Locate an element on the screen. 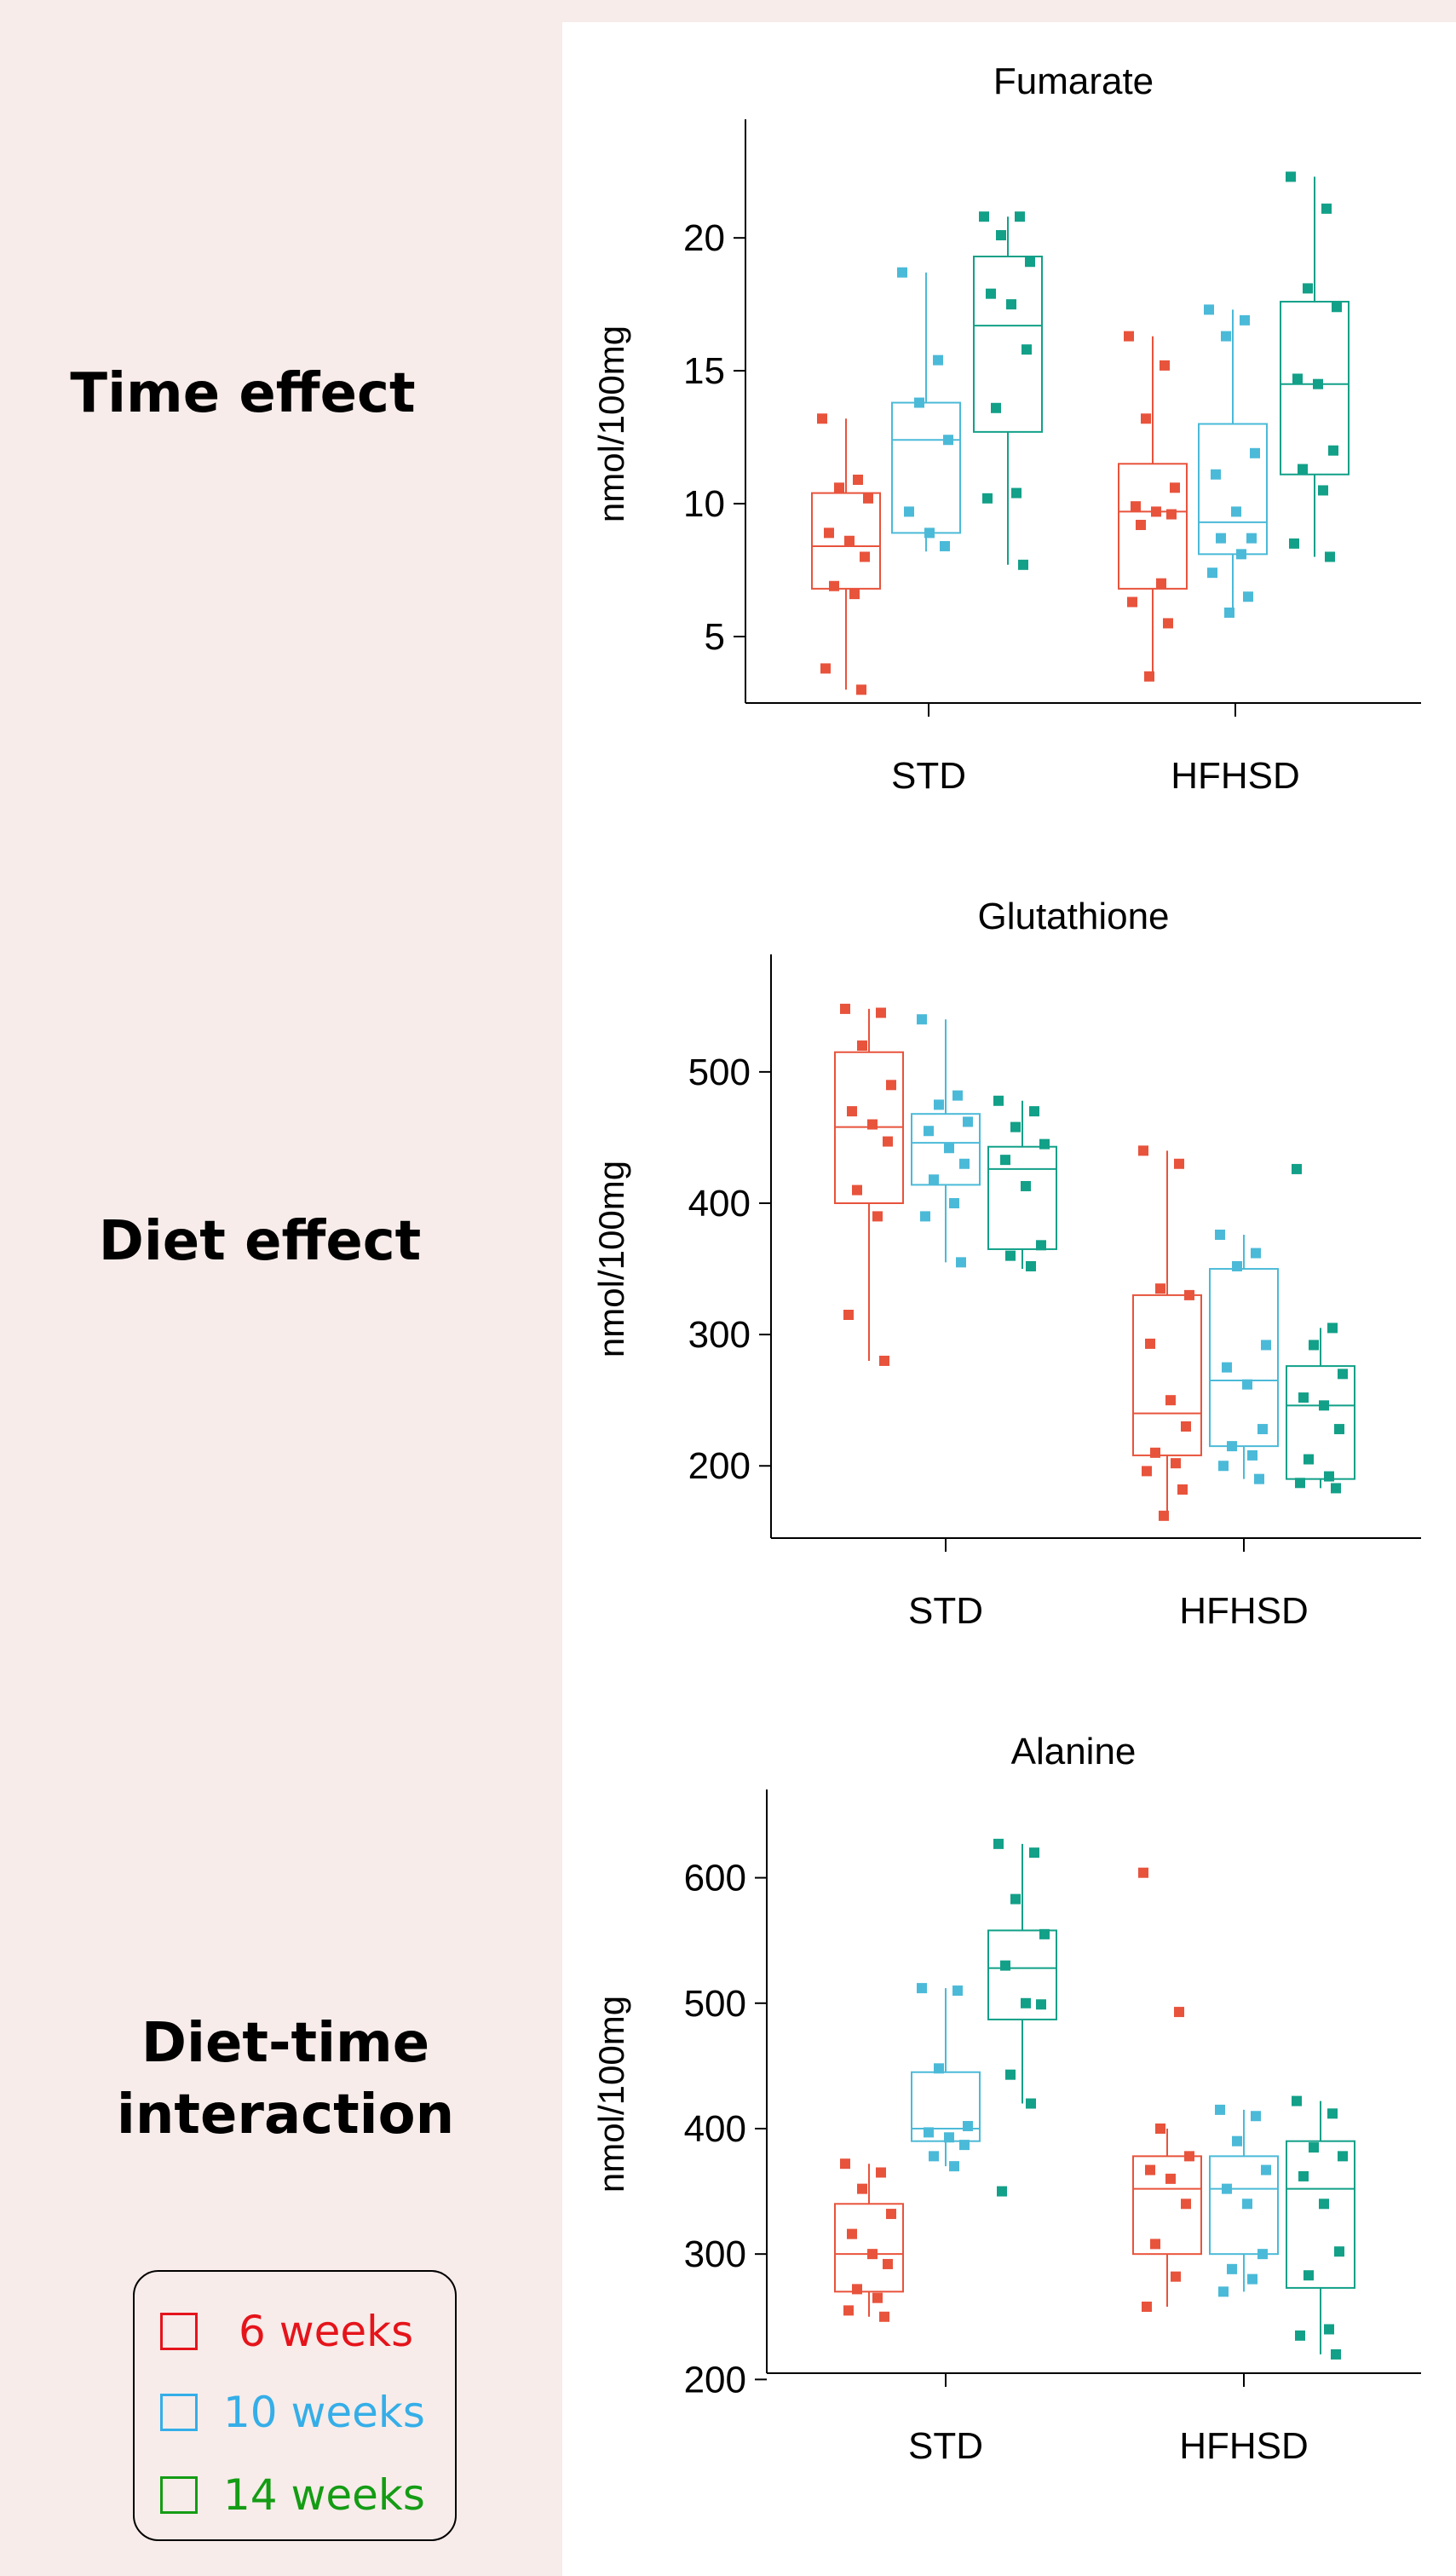  alanine-y-tick-label: 400 is located at coordinates (715, 2129).